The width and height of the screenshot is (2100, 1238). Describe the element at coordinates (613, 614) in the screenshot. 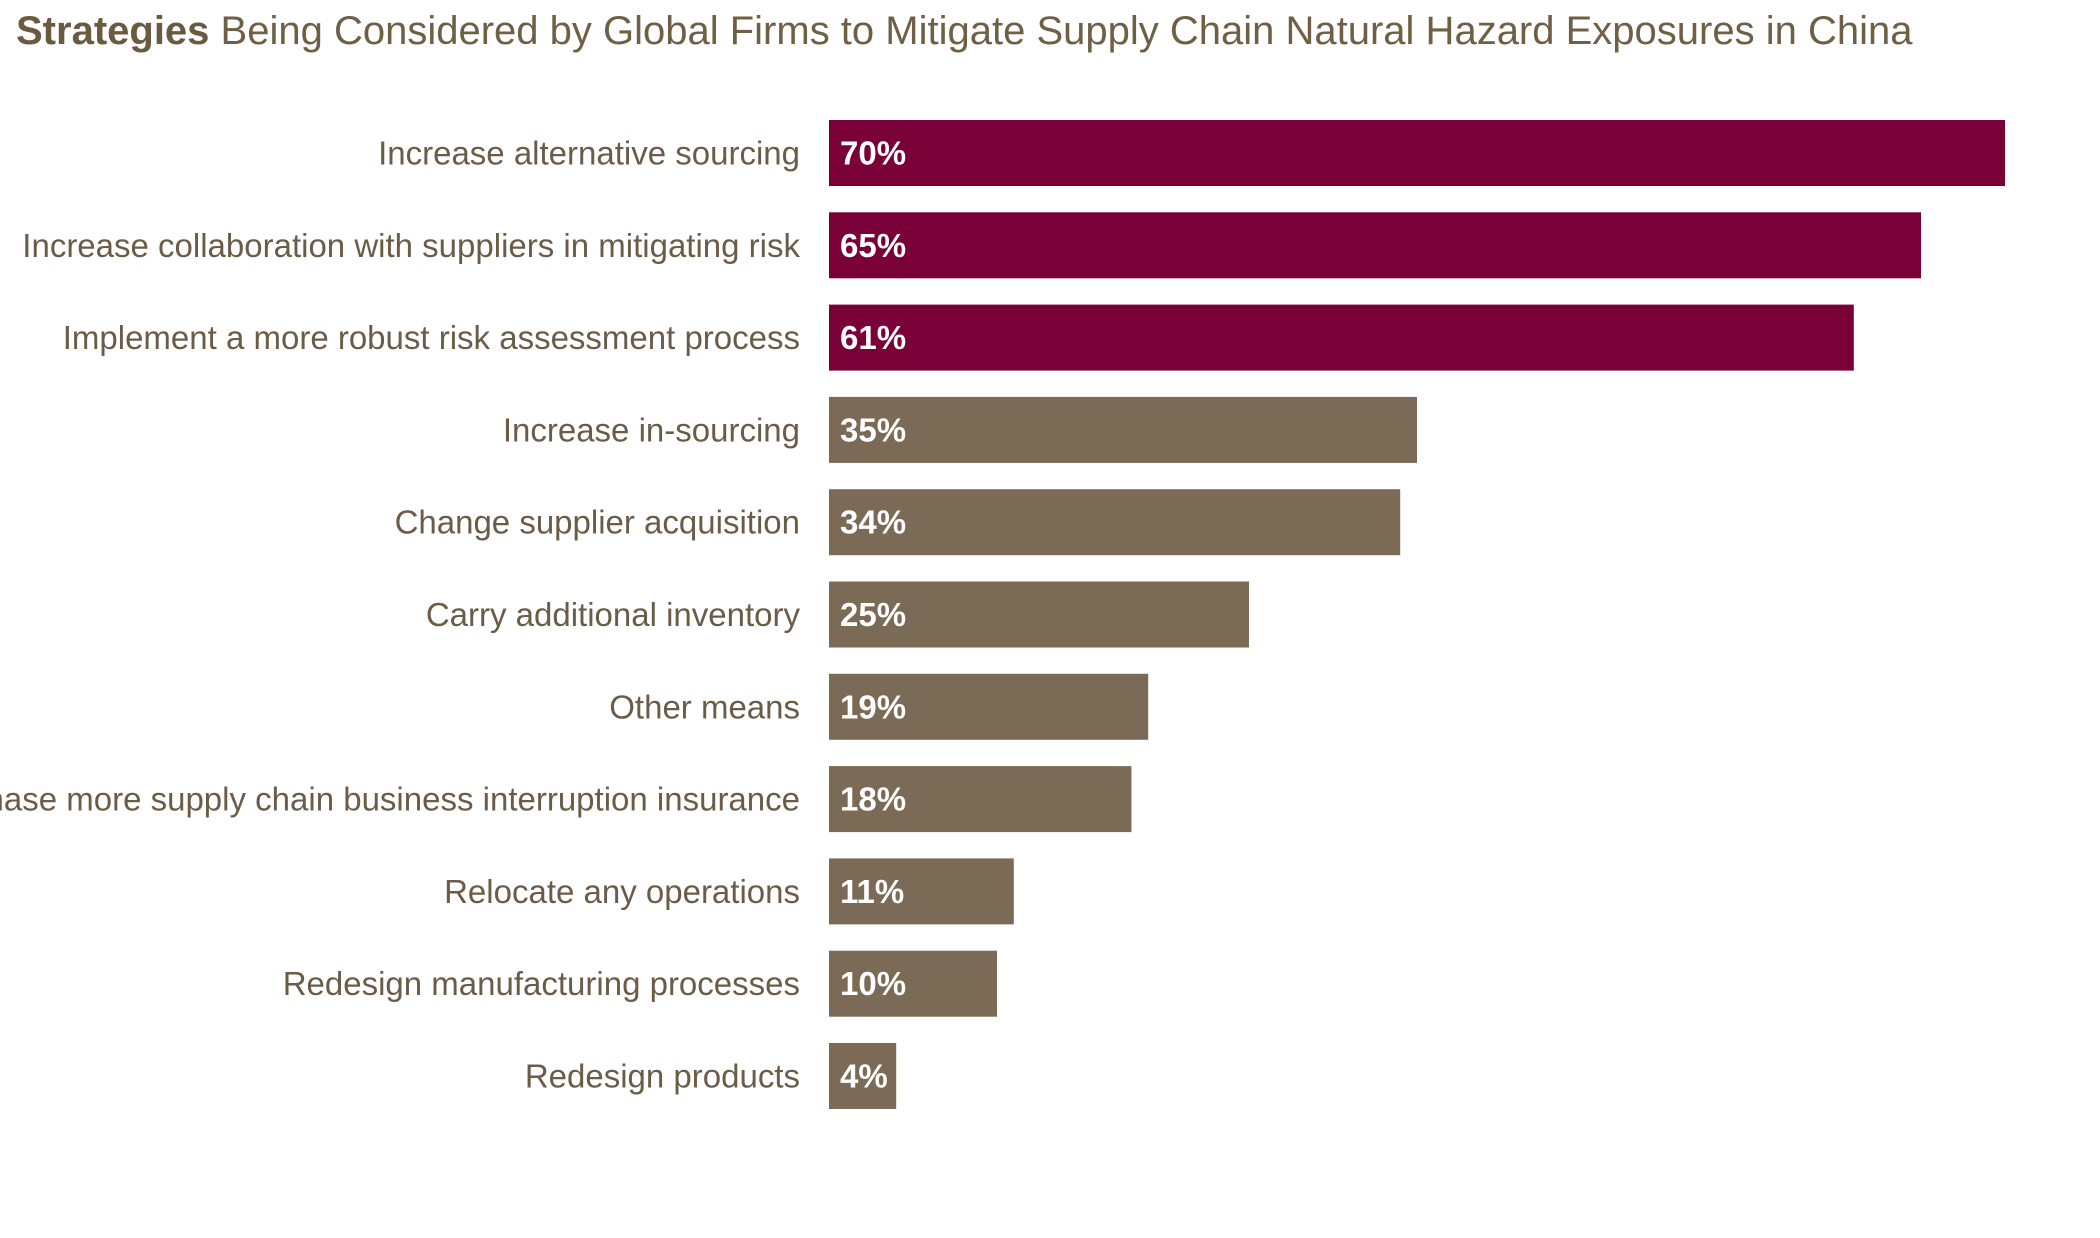

I see `category-label-5: Carry additional inventory` at that location.